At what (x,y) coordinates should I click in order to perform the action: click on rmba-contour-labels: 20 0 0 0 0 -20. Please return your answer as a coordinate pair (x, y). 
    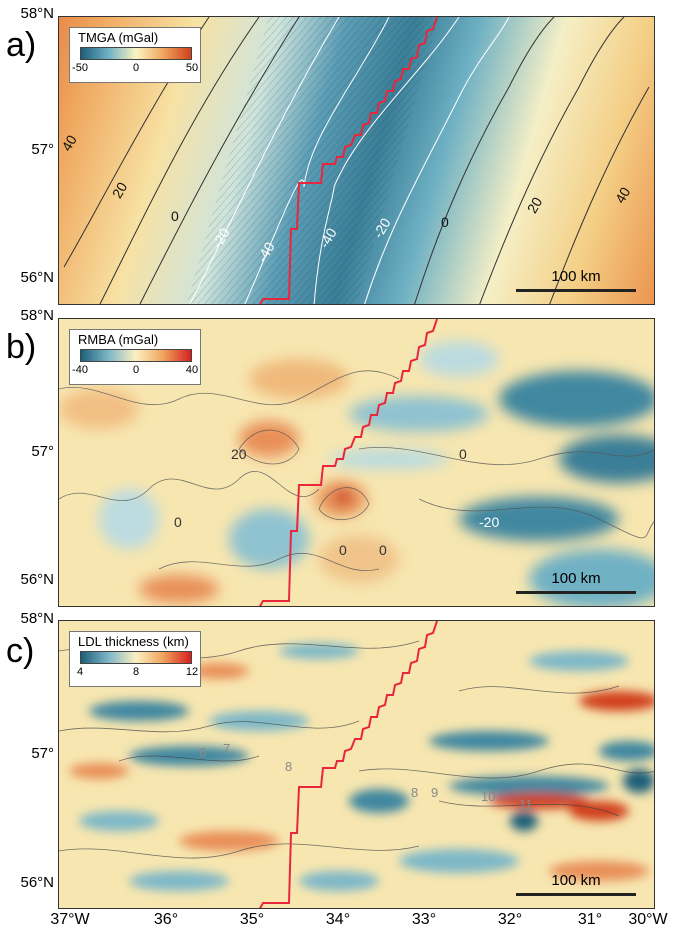
    Looking at the image, I should click on (336, 502).